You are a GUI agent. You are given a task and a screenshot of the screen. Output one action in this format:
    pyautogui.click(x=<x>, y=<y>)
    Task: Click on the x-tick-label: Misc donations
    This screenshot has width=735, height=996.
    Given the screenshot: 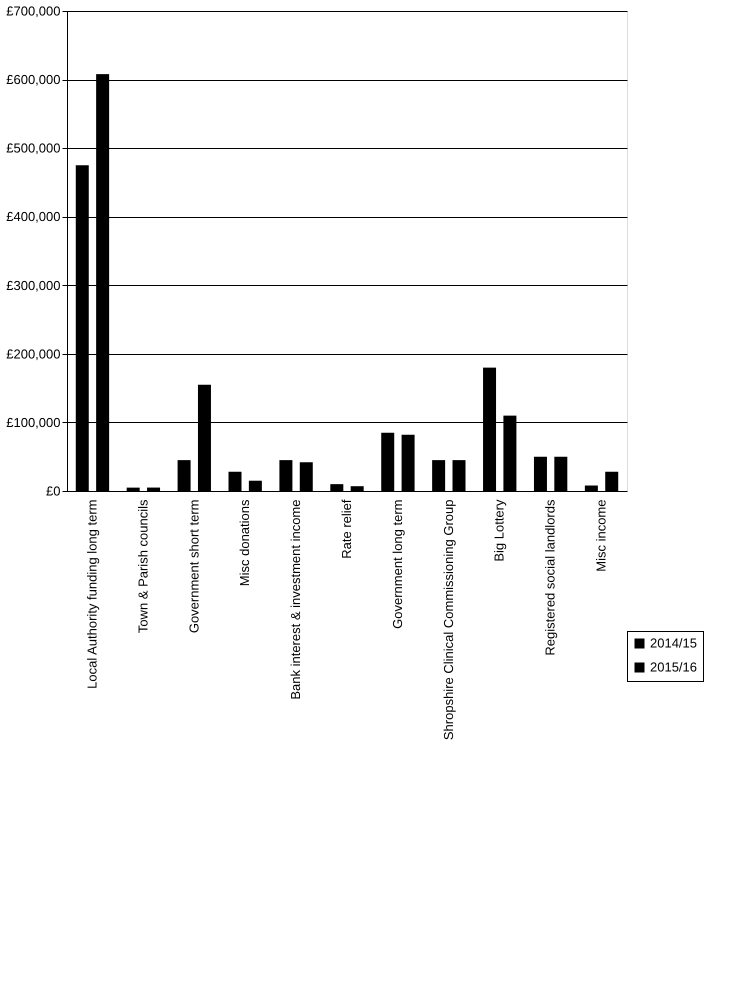 What is the action you would take?
    pyautogui.click(x=244, y=542)
    